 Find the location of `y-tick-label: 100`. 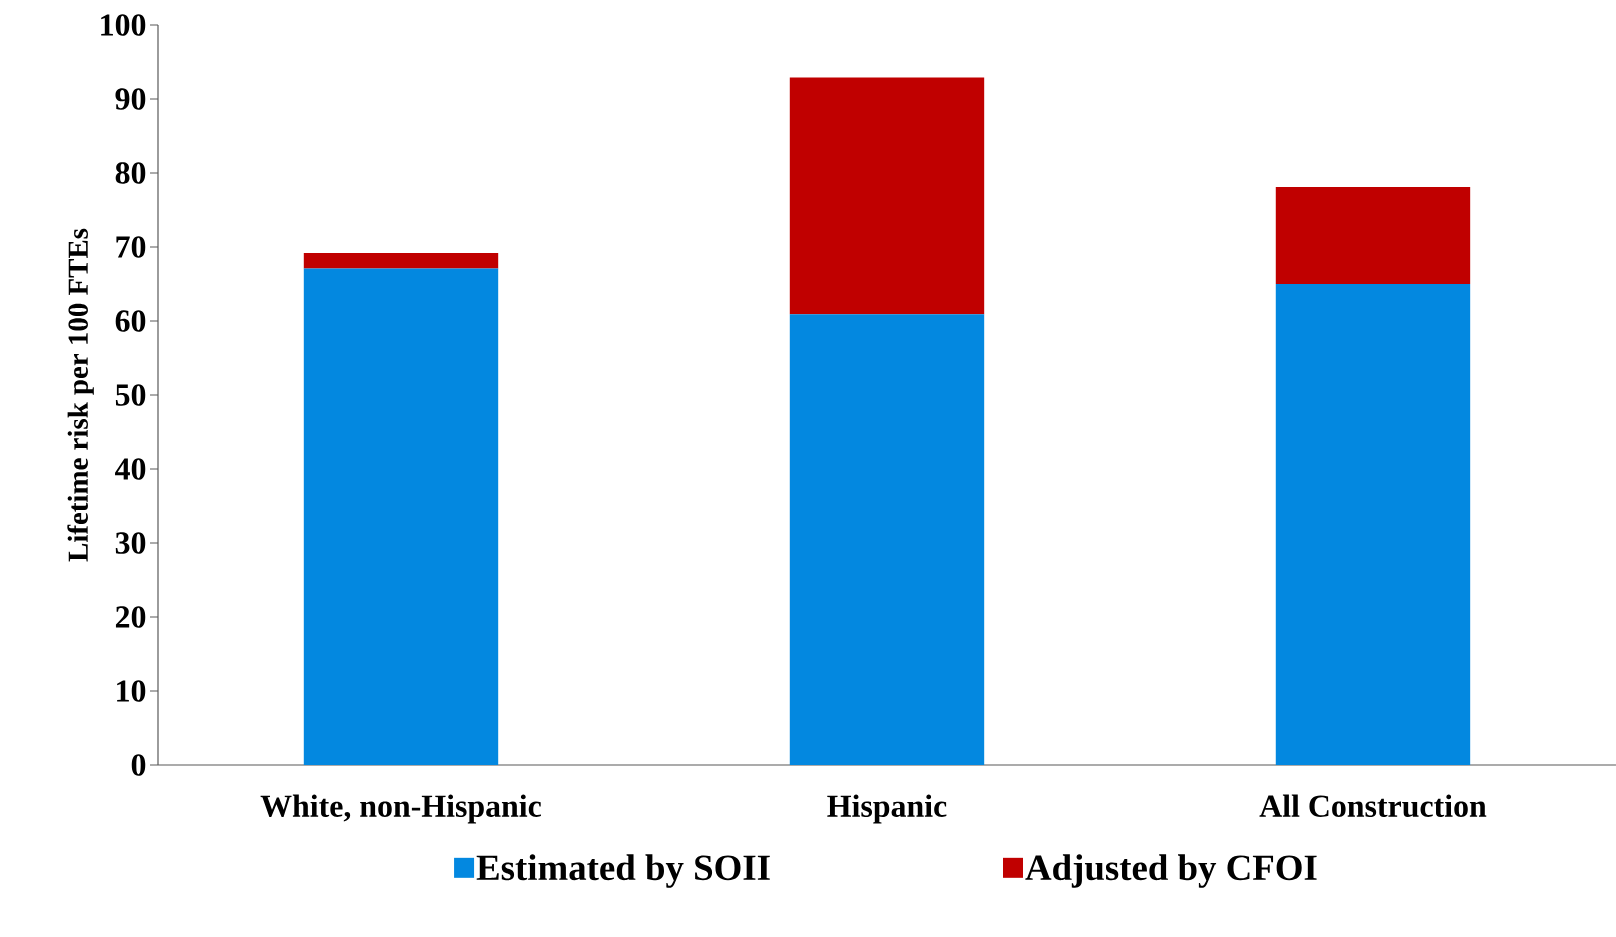

y-tick-label: 100 is located at coordinates (123, 25).